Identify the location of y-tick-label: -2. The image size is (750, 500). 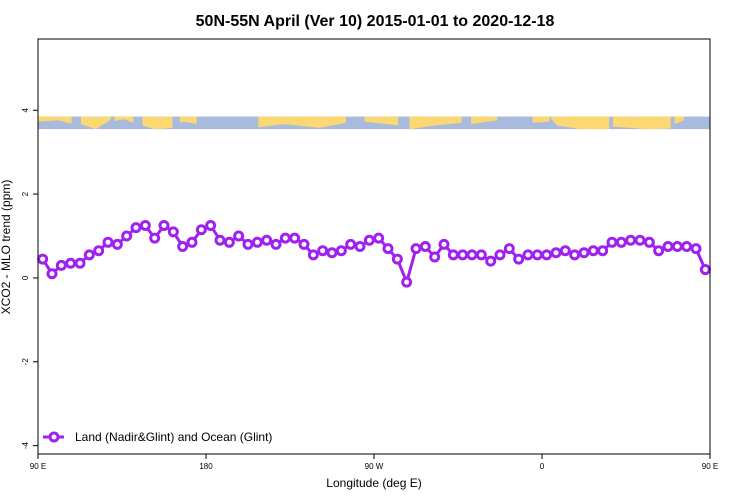
(25, 362).